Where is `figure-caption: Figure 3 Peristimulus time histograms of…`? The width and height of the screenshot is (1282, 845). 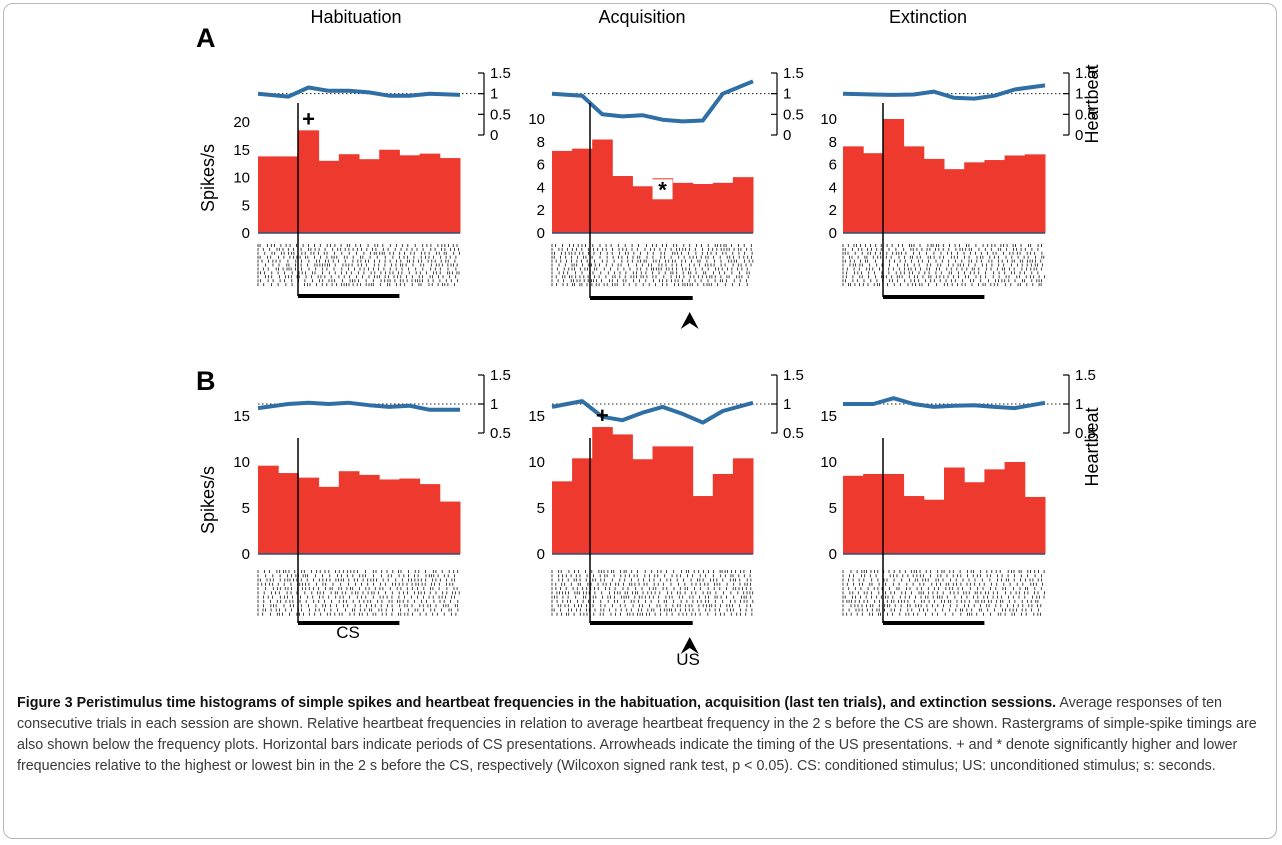
figure-caption: Figure 3 Peristimulus time histograms of… is located at coordinates (643, 735).